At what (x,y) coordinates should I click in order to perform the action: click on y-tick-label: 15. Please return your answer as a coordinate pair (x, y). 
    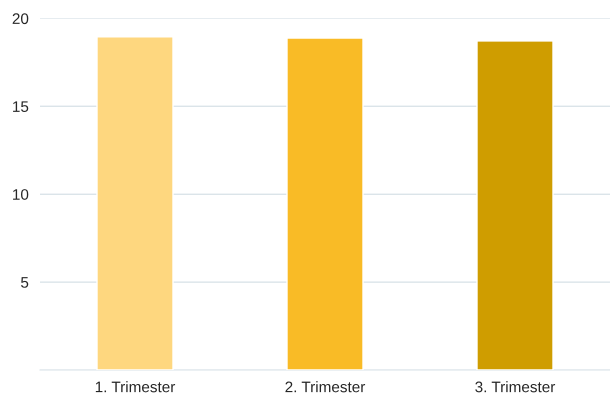
    Looking at the image, I should click on (20, 106).